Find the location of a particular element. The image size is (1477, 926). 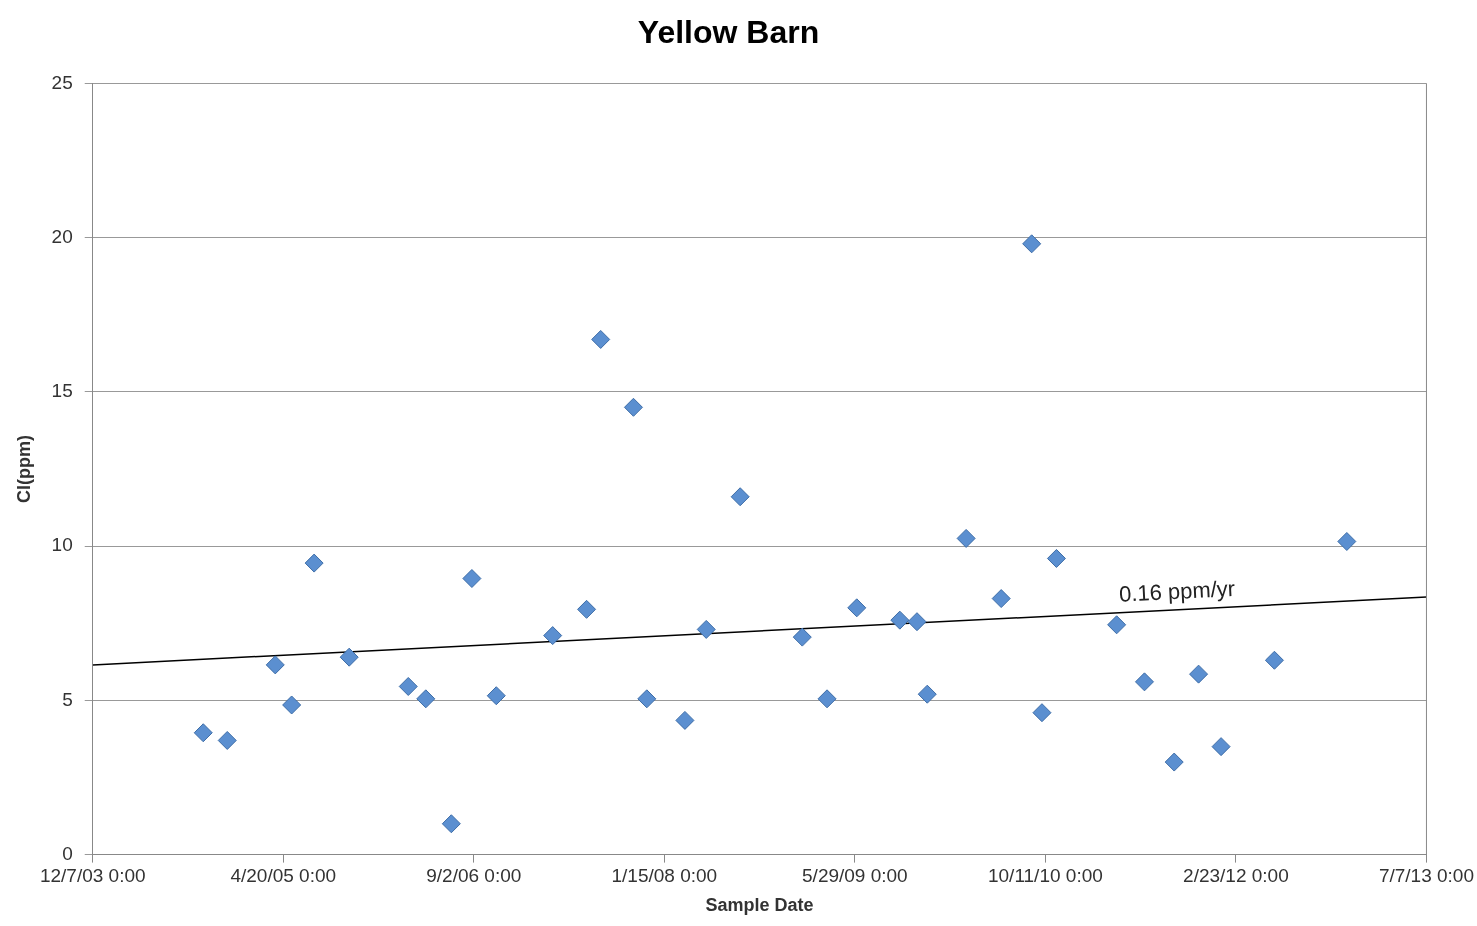

annotation: 0.16 ppm/yr is located at coordinates (1177, 591).